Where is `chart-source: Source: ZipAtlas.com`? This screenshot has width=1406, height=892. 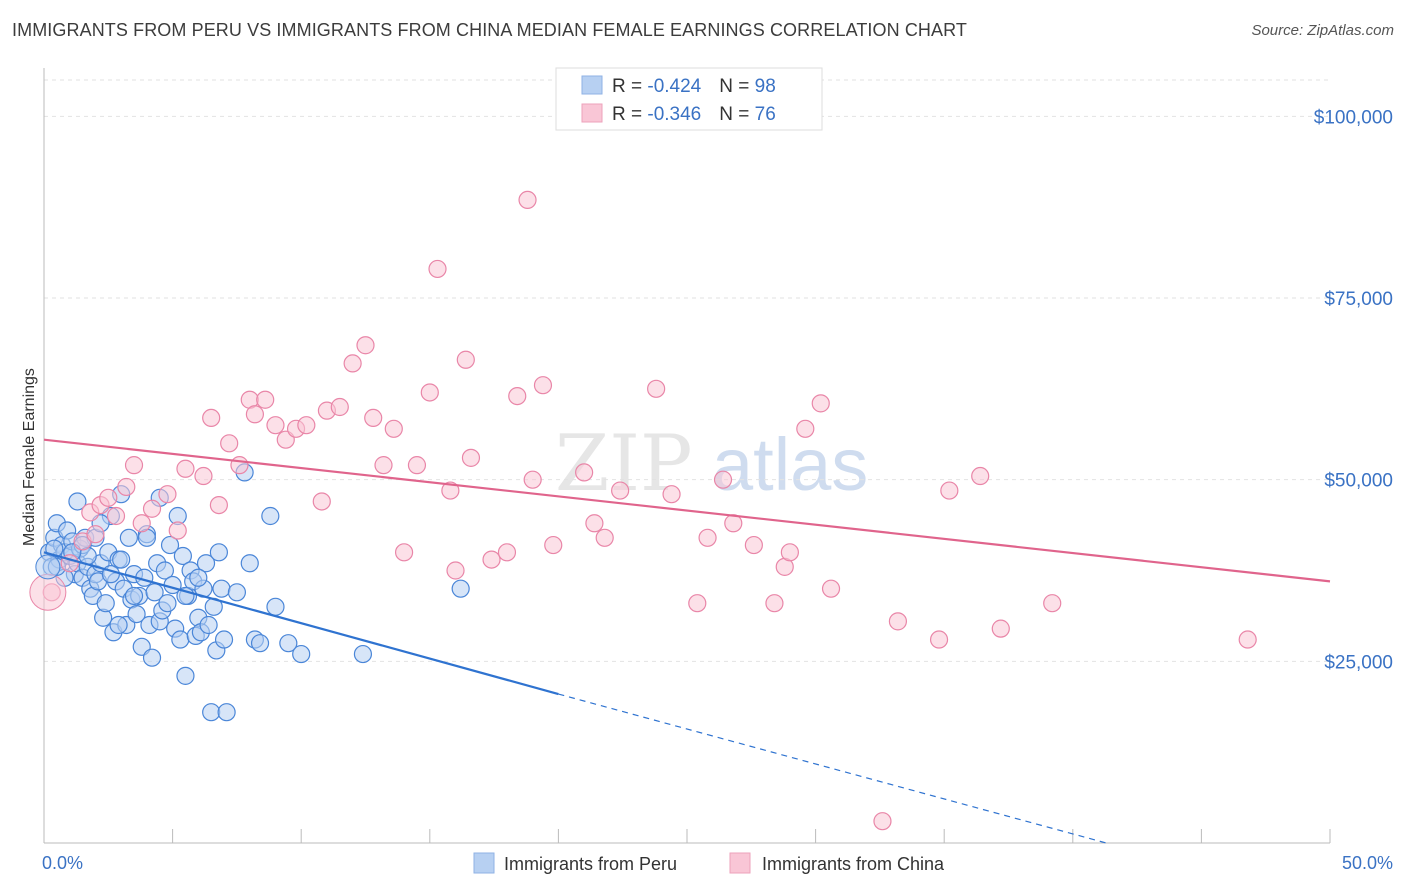
chart-source: Source: ZipAtlas.com is located at coordinates (1322, 30).